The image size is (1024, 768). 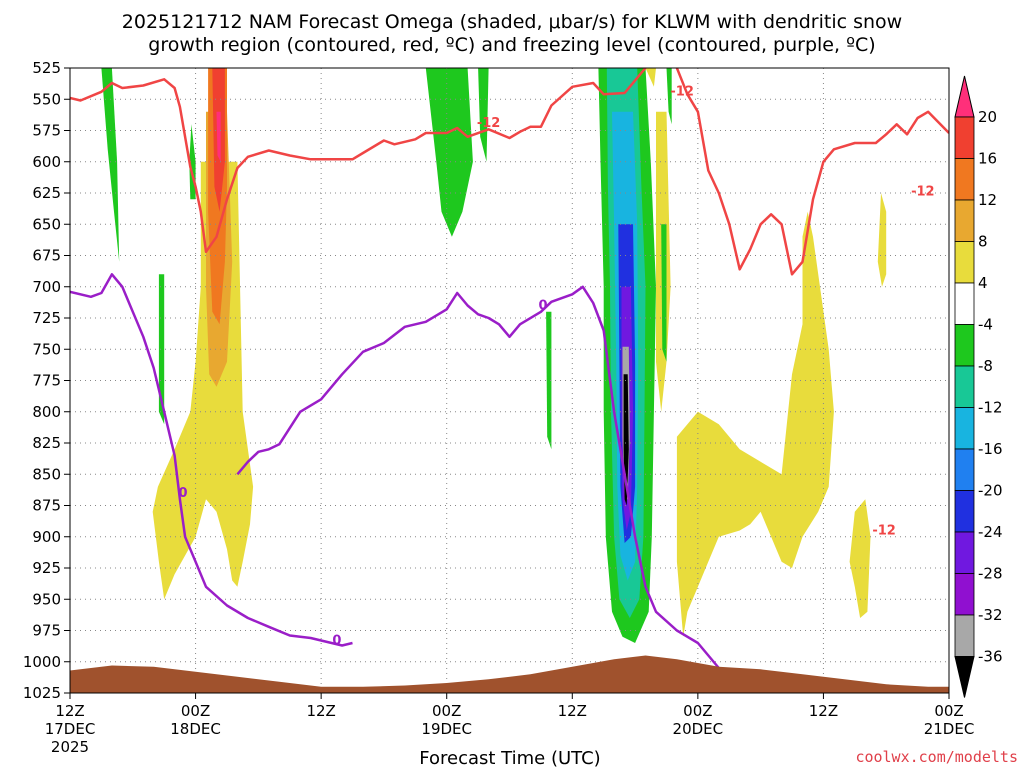 What do you see at coordinates (46, 568) in the screenshot?
I see `y-tick-label-16: 925` at bounding box center [46, 568].